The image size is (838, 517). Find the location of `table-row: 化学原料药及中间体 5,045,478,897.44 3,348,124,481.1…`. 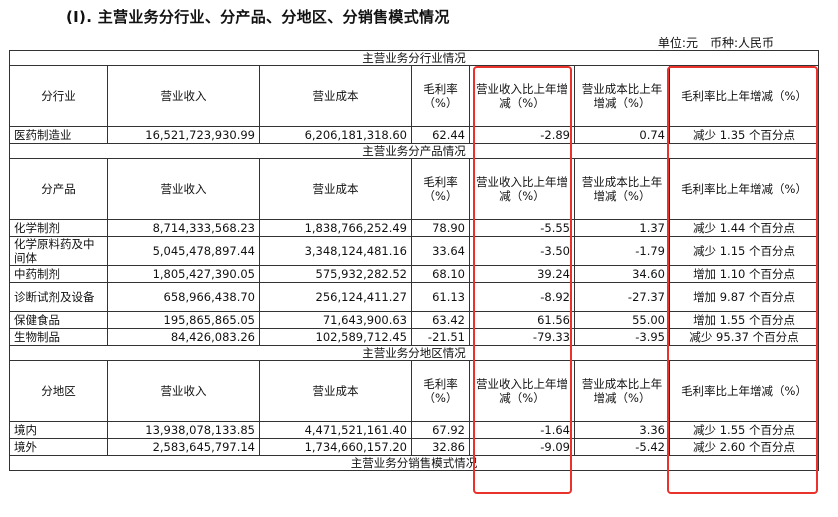

table-row: 化学原料药及中间体 5,045,478,897.44 3,348,124,481.1… is located at coordinates (414, 251).